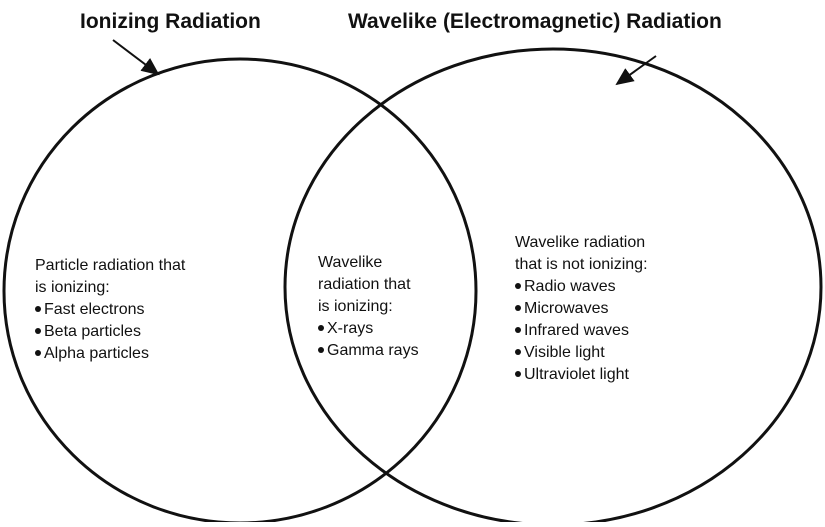  Describe the element at coordinates (566, 308) in the screenshot. I see `region-item: Microwaves` at that location.